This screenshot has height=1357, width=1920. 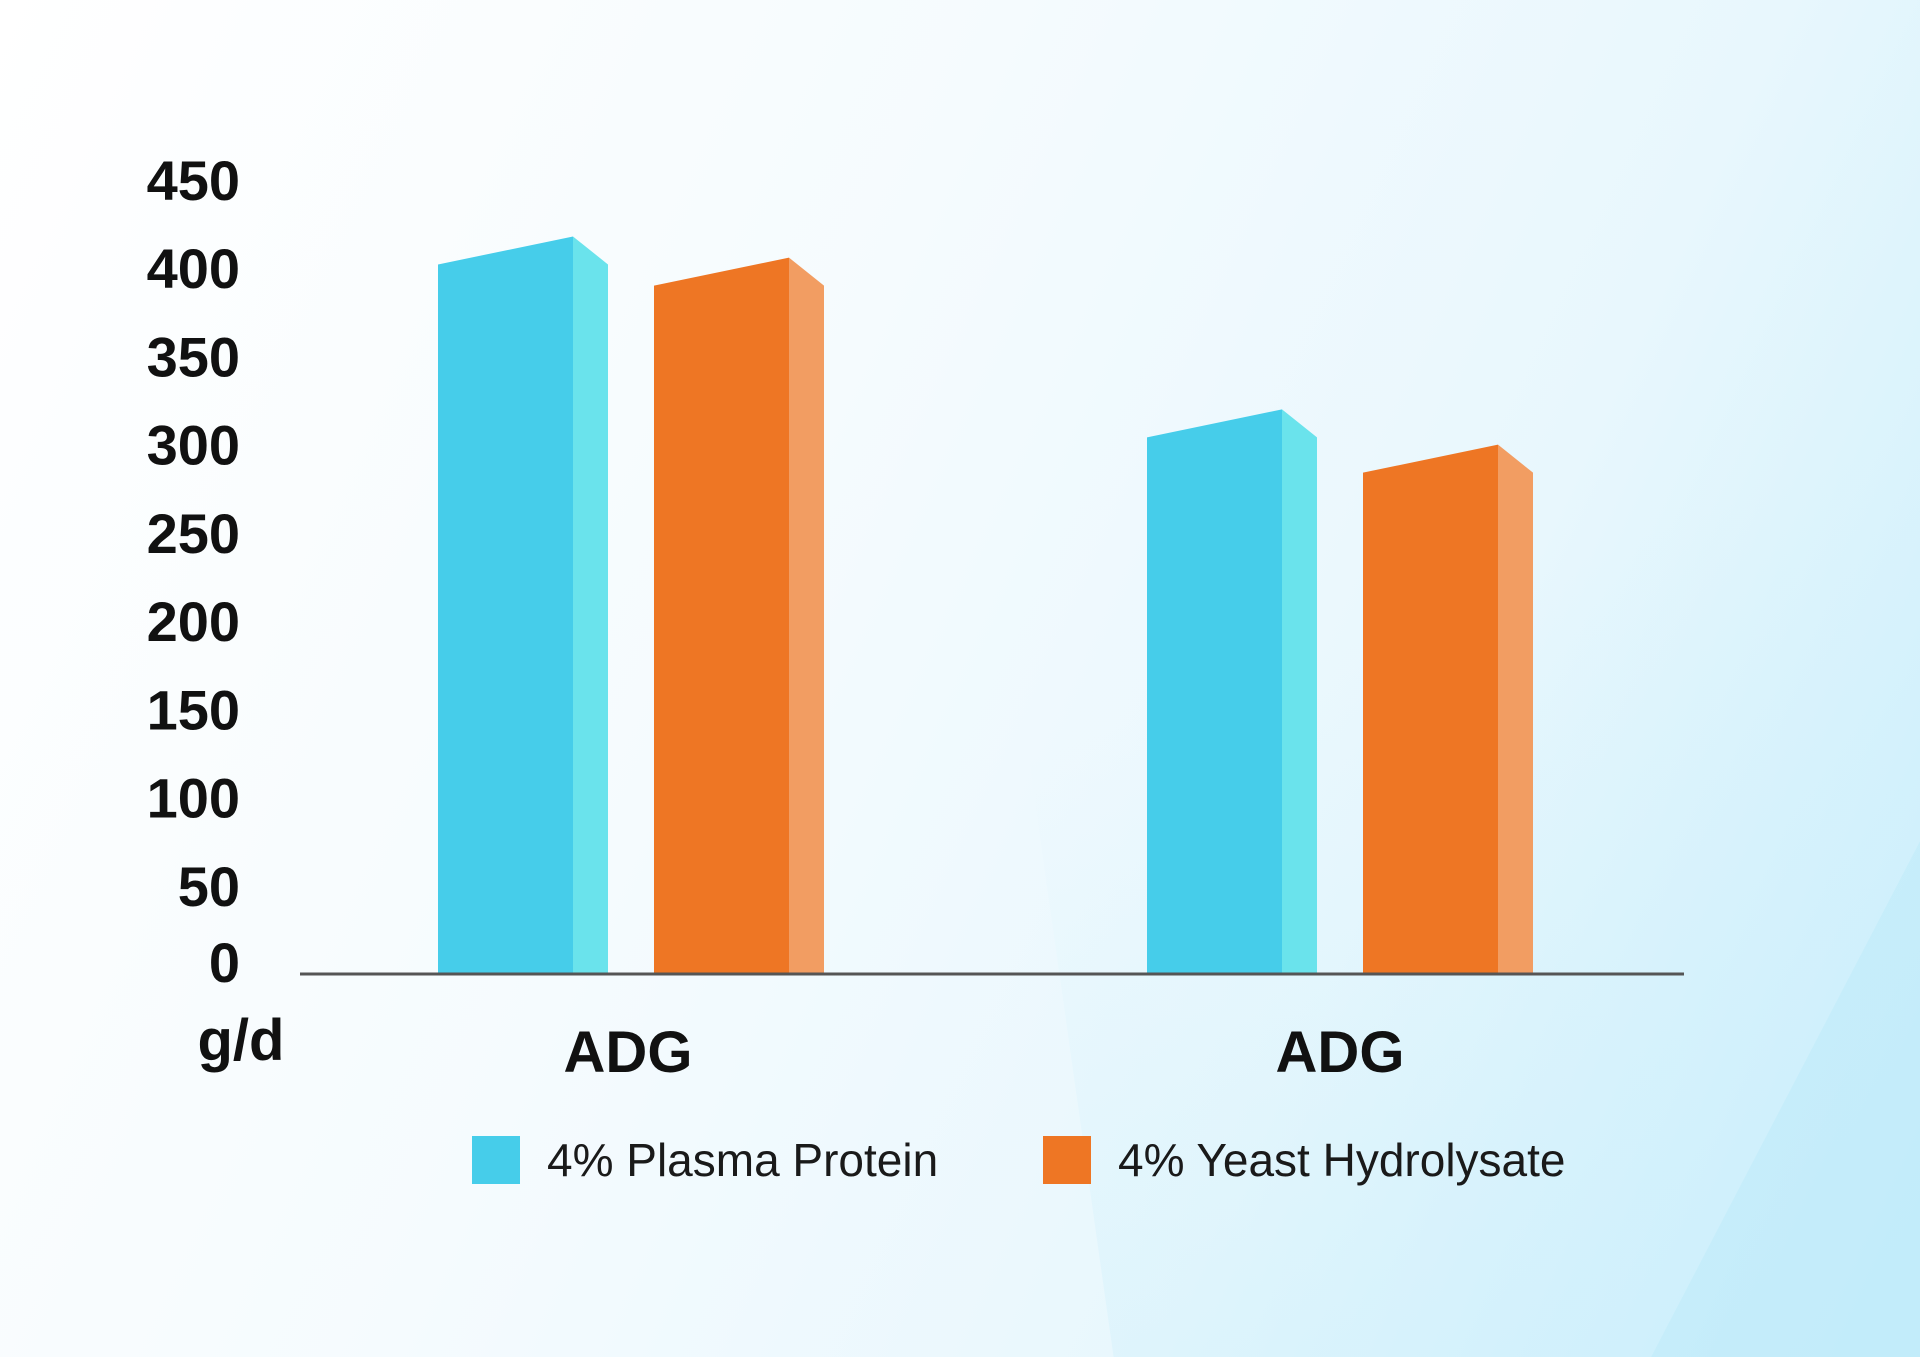 I want to click on category-labels: ADG ADG, so click(x=984, y=1052).